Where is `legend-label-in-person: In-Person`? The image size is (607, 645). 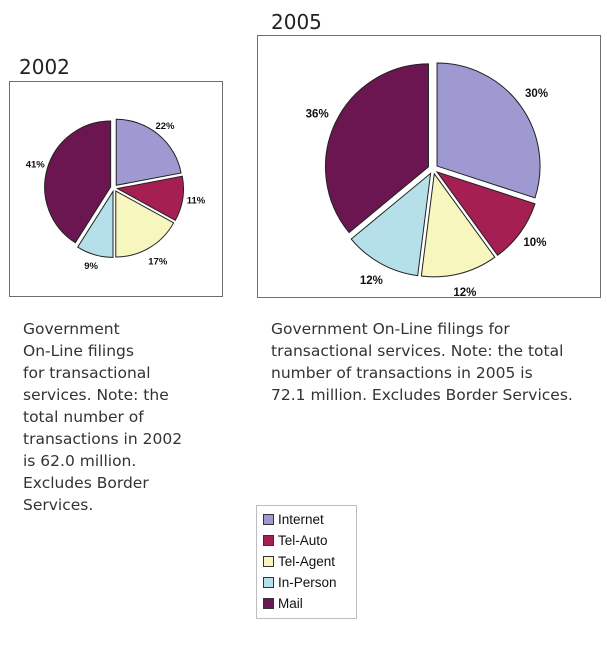
legend-label-in-person: In-Person is located at coordinates (307, 582).